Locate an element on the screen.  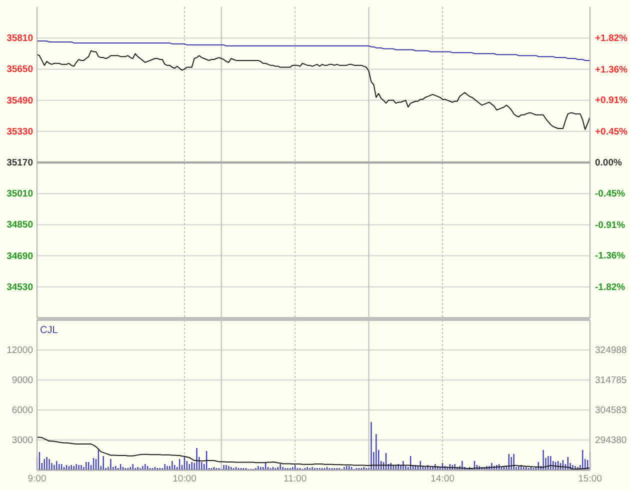
y-tick-label: 12000 is located at coordinates (19, 350).